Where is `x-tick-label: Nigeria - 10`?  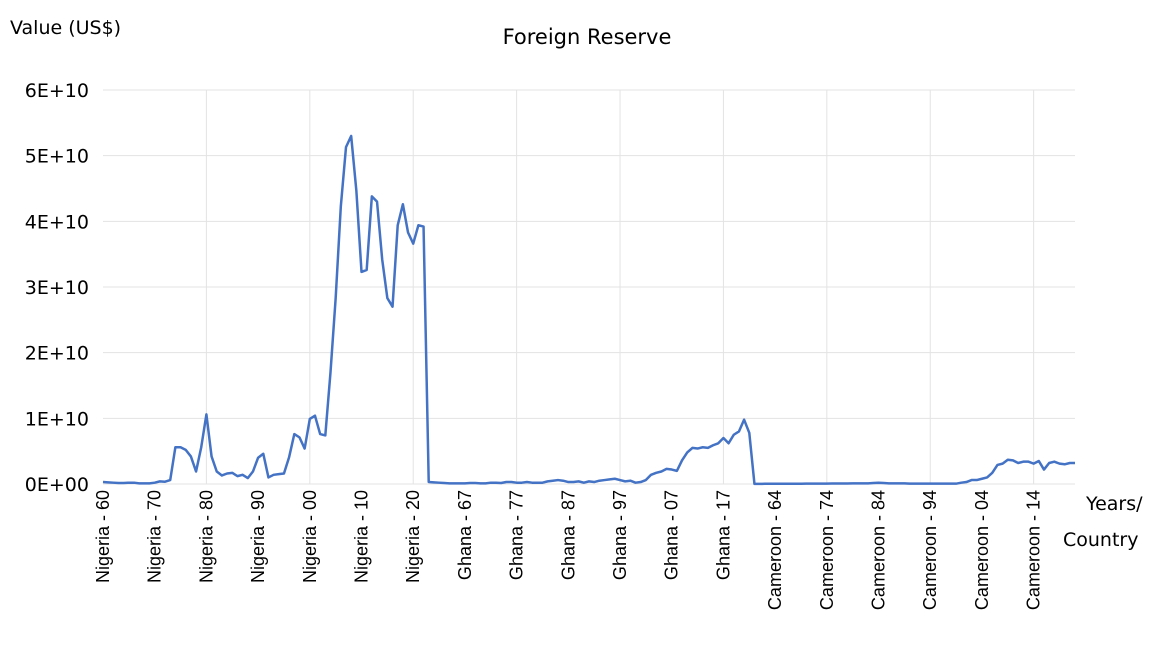 x-tick-label: Nigeria - 10 is located at coordinates (362, 536).